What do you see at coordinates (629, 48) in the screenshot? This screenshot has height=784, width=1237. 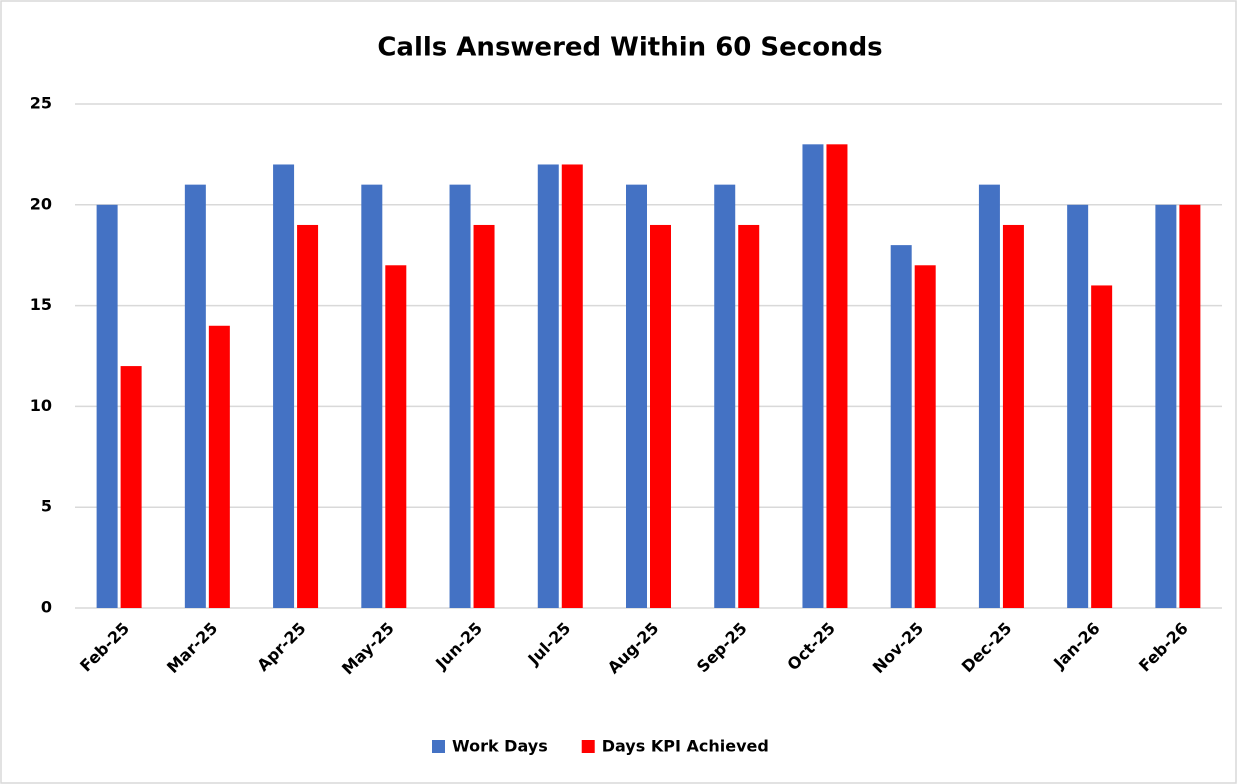 I see `chart-title: Calls Answered Within 60 Seconds` at bounding box center [629, 48].